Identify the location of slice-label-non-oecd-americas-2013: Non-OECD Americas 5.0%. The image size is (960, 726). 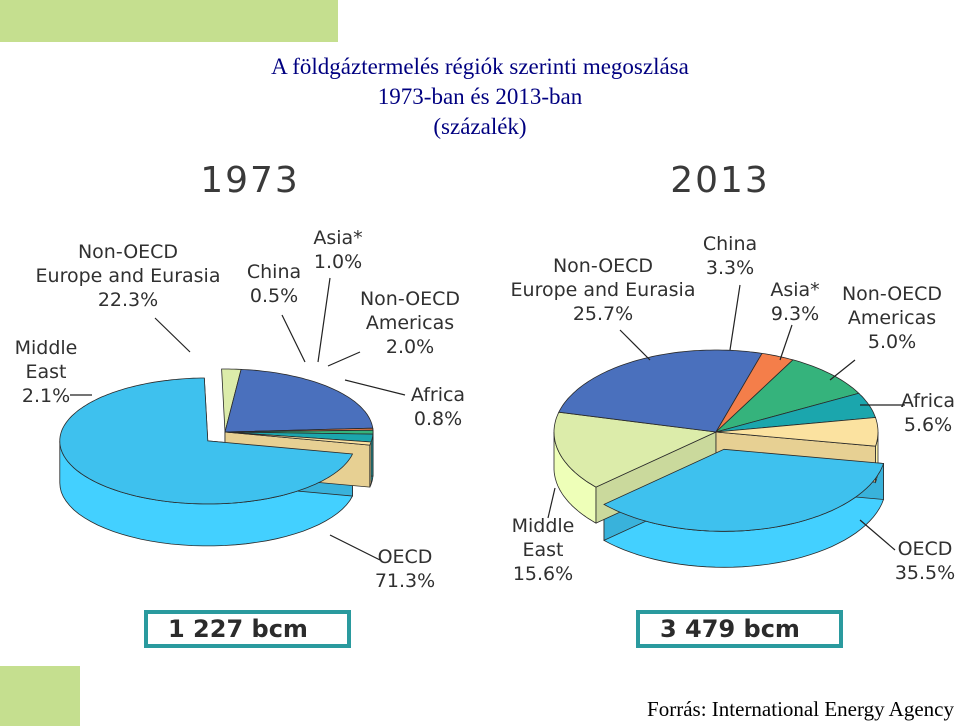
(892, 318).